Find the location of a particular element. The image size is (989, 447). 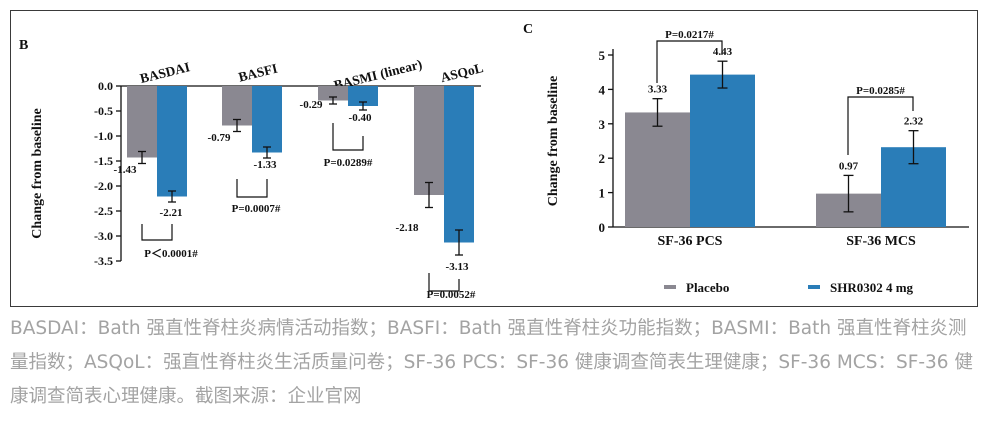

panel-c-y-tick-label: 2 is located at coordinates (602, 158).